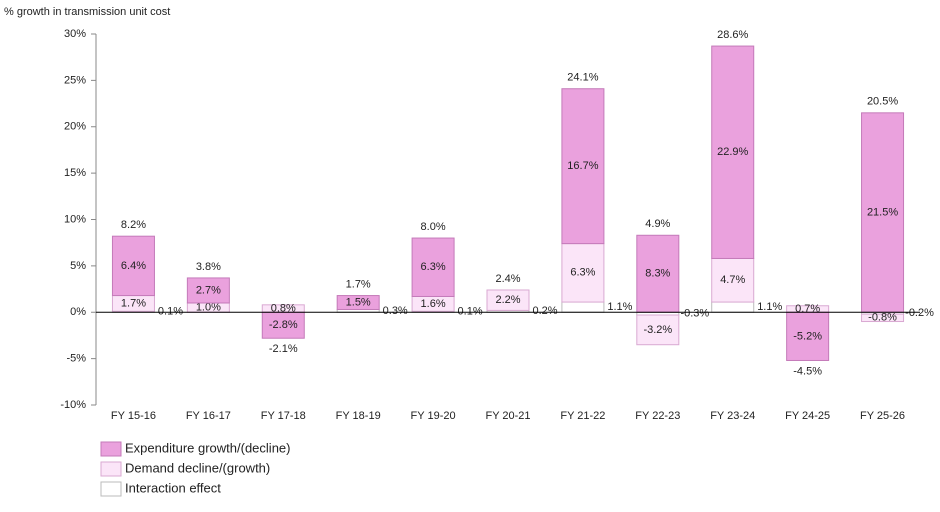 The image size is (940, 512). What do you see at coordinates (75, 173) in the screenshot?
I see `y-tick-label: 15%` at bounding box center [75, 173].